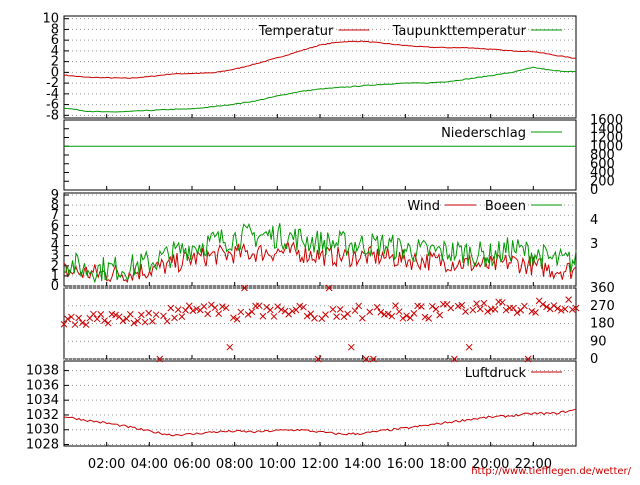  What do you see at coordinates (55, 266) in the screenshot?
I see `y-tick-label: 2` at bounding box center [55, 266].